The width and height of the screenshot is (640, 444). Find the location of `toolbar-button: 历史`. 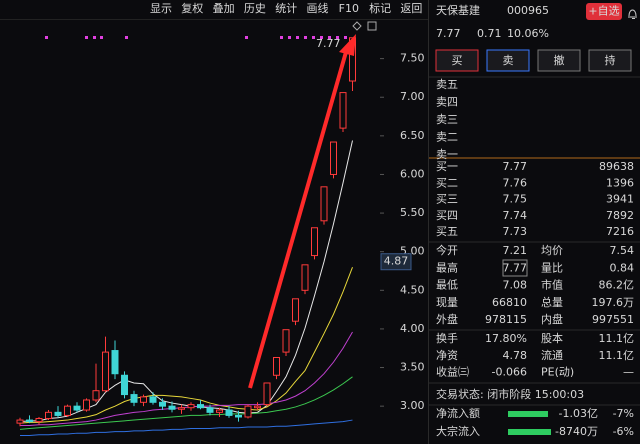

toolbar-button: 历史 is located at coordinates (255, 8).